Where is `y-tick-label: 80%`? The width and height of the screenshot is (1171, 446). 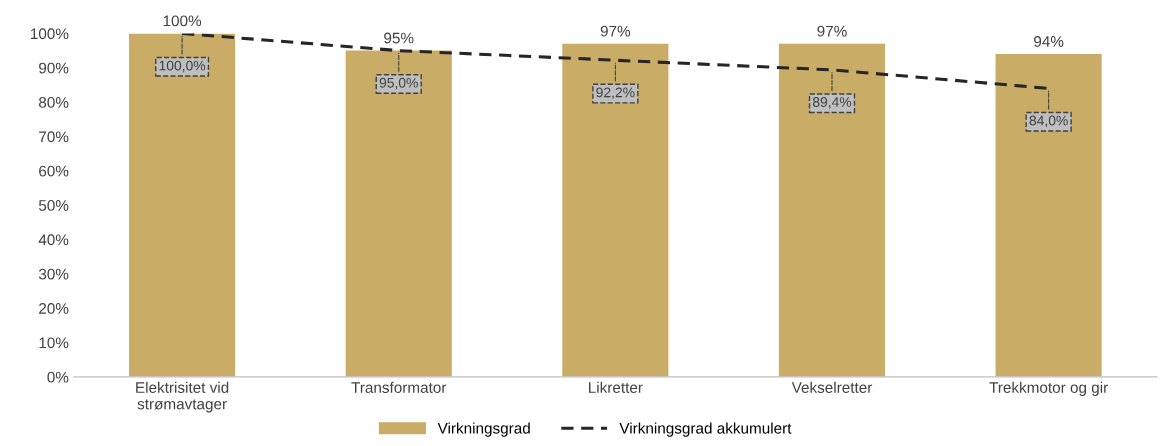
y-tick-label: 80% is located at coordinates (54, 102).